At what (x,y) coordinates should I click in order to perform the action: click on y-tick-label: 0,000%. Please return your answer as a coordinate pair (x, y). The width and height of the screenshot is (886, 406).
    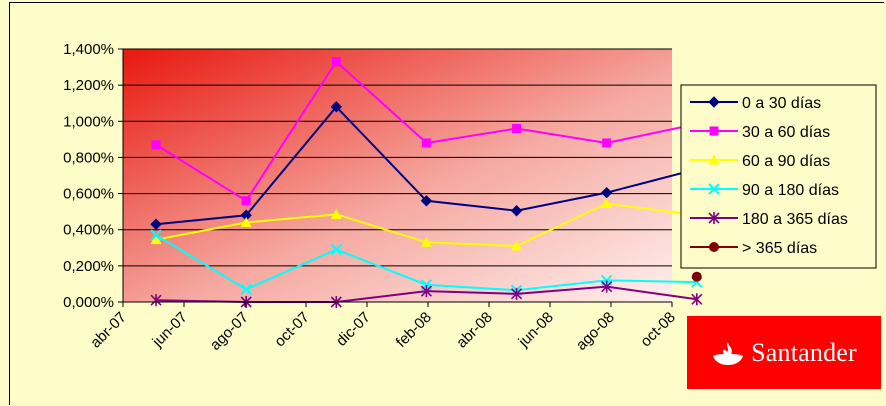
    Looking at the image, I should click on (88, 302).